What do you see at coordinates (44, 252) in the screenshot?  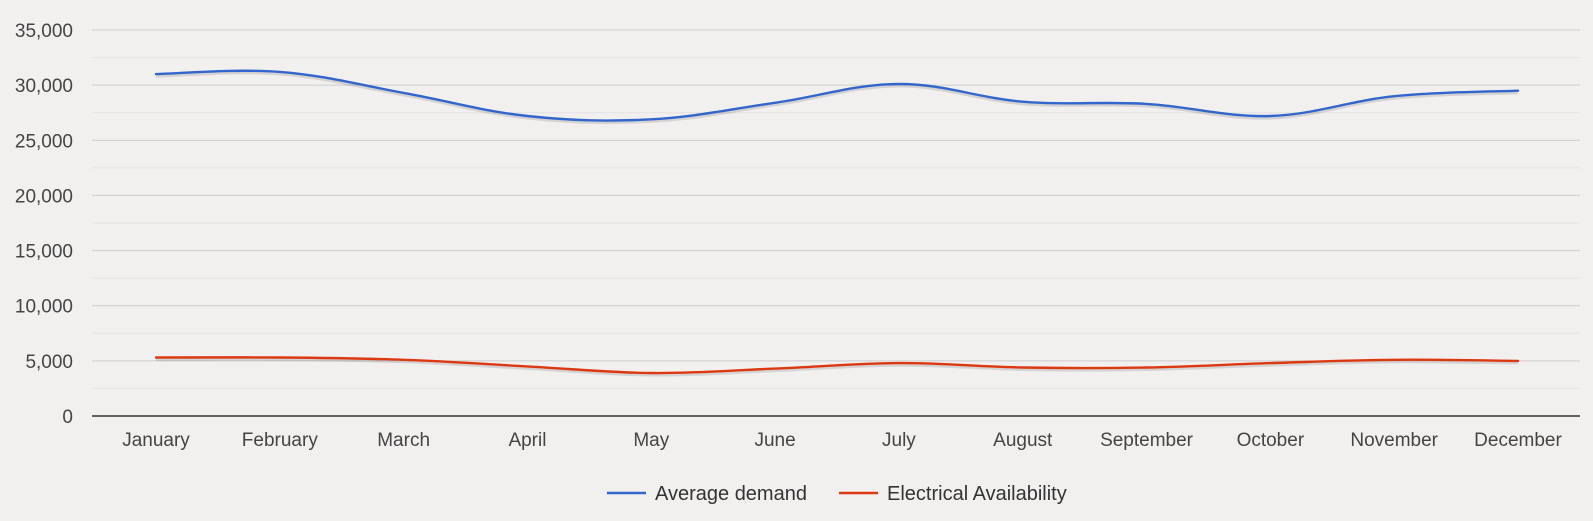 I see `y-tick-label: 15,000` at bounding box center [44, 252].